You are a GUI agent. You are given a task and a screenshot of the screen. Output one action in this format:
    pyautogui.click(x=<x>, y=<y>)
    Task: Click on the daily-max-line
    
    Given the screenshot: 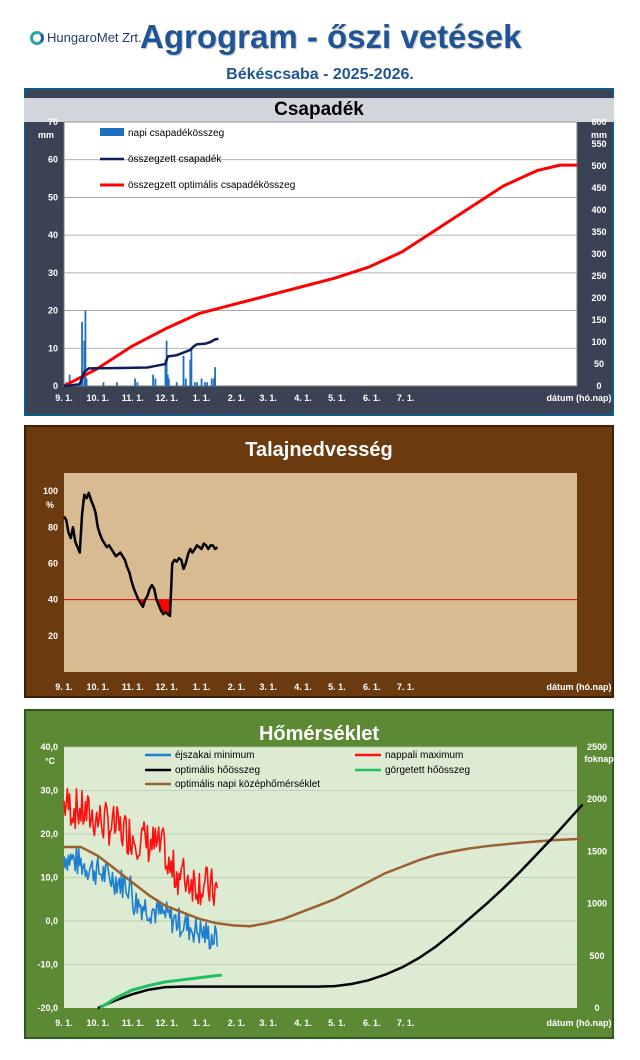 What is the action you would take?
    pyautogui.click(x=141, y=846)
    